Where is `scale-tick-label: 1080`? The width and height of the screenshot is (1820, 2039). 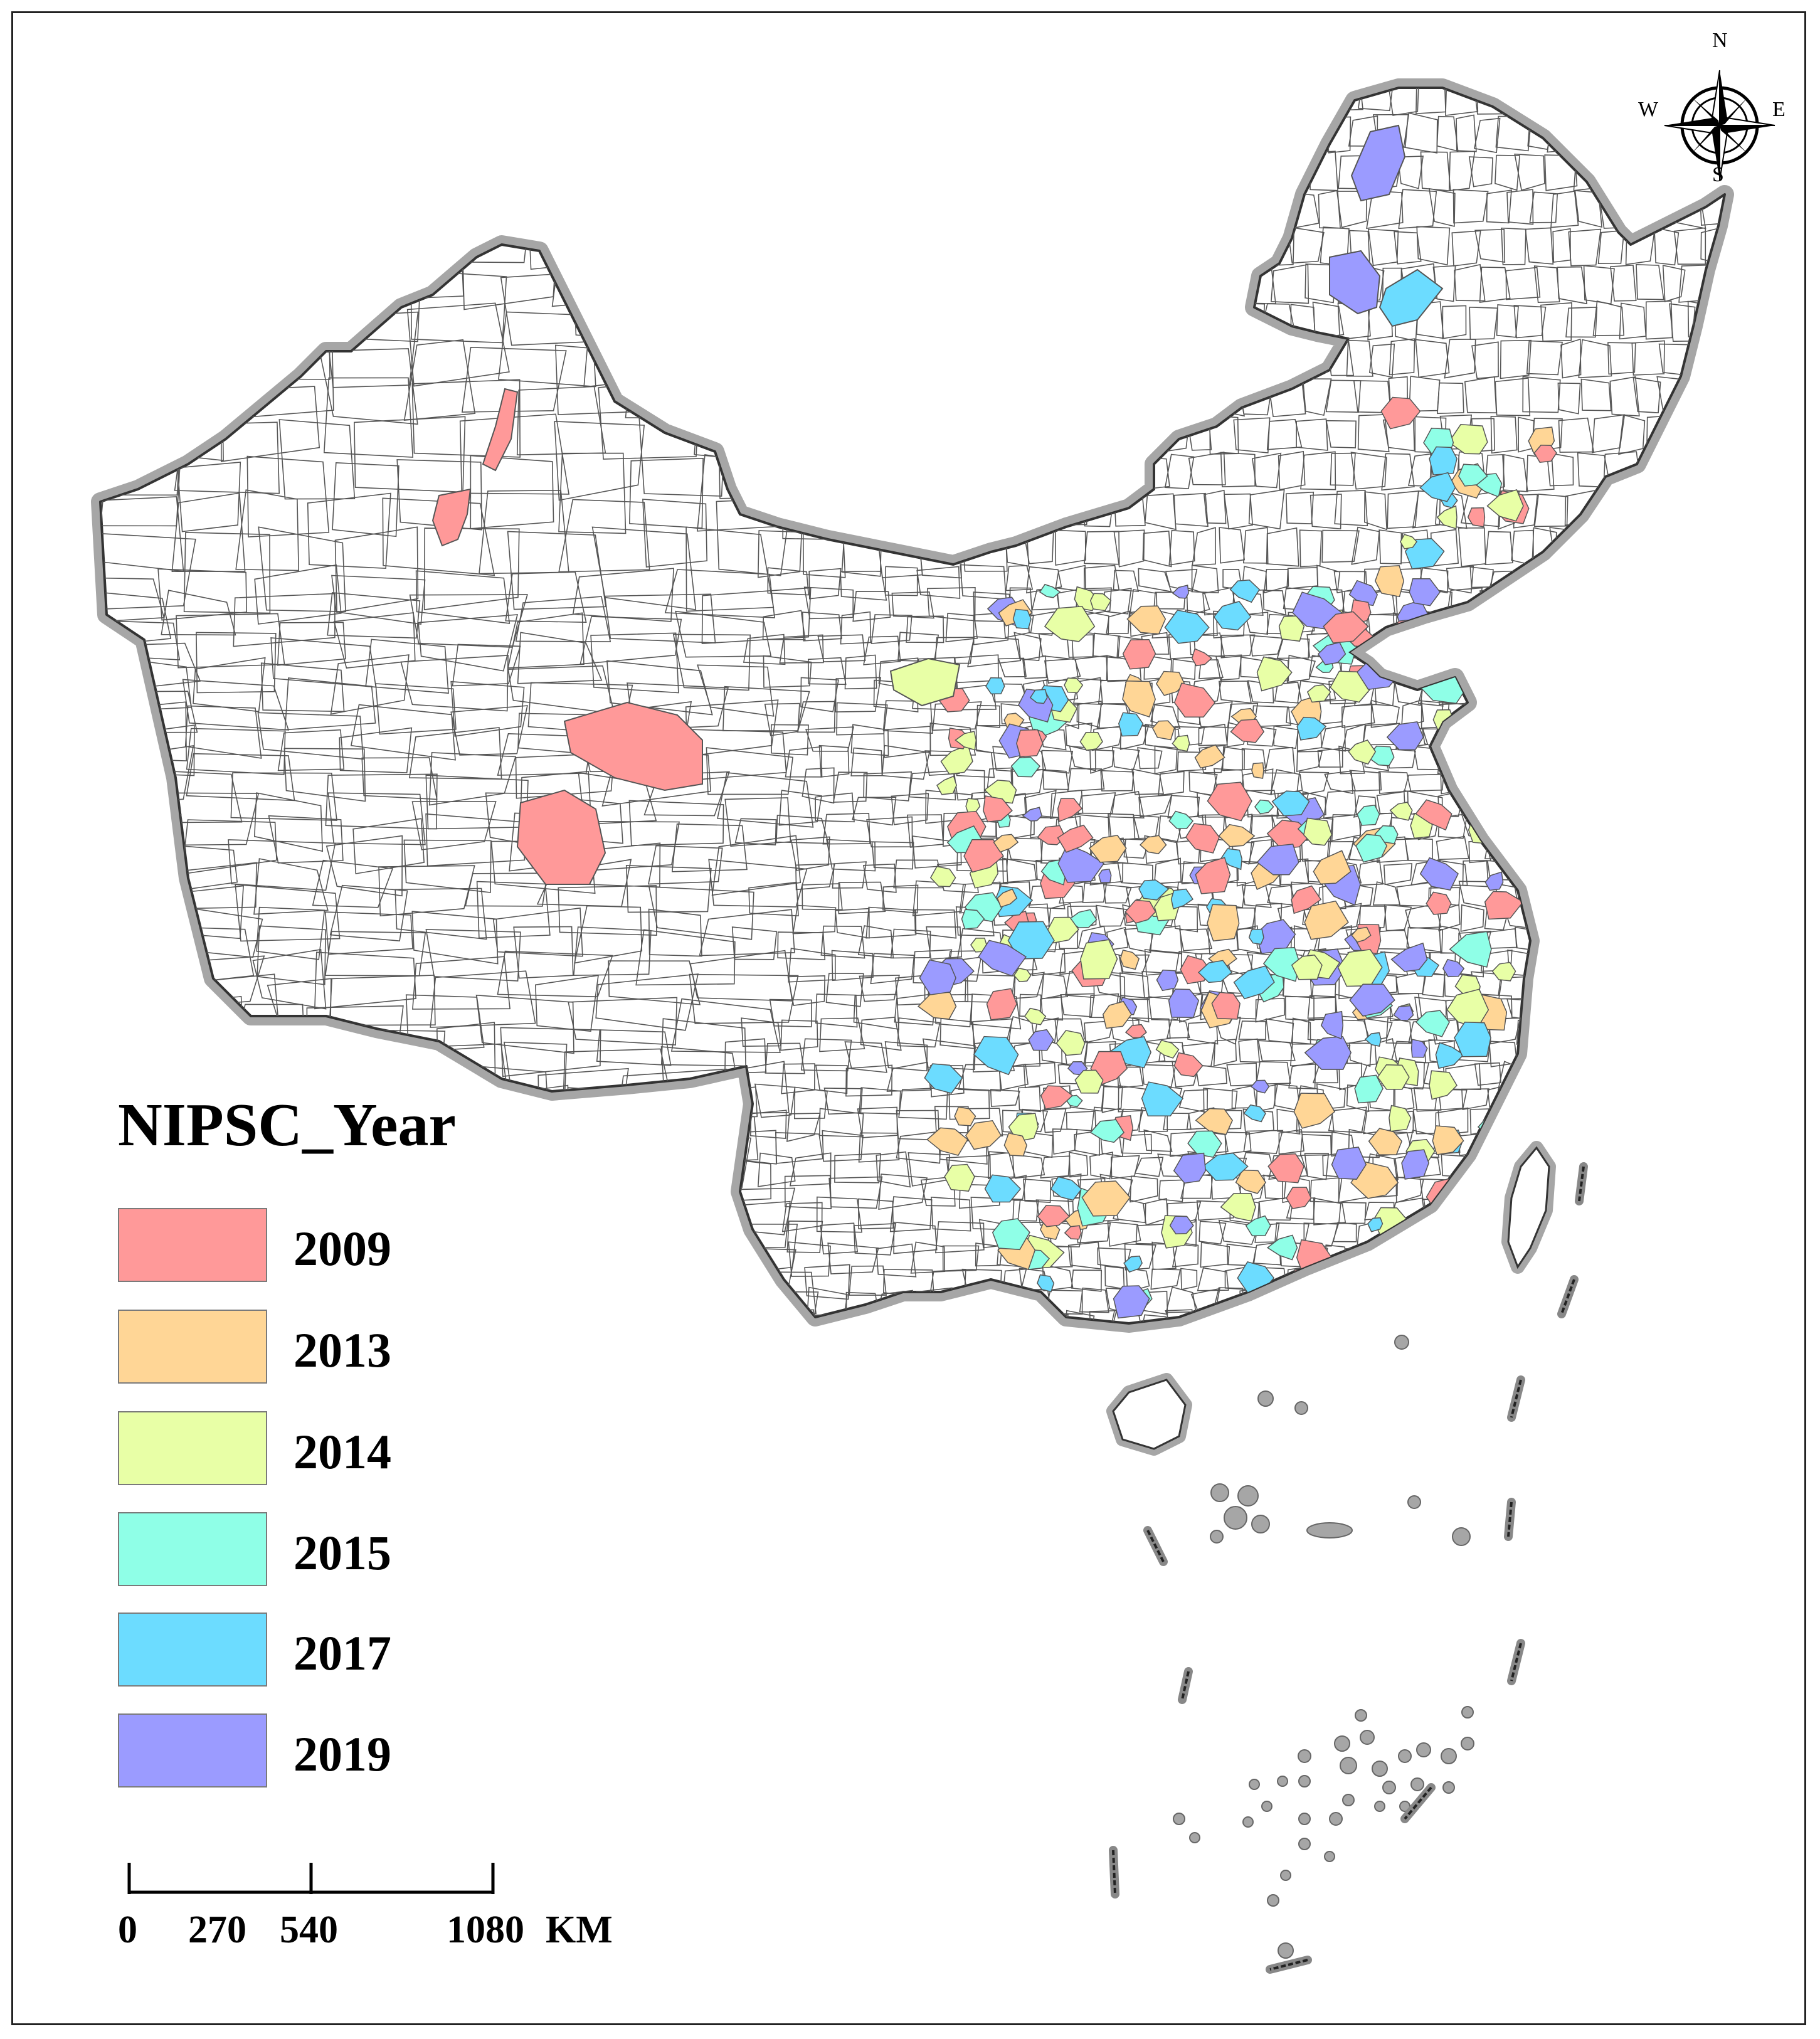 scale-tick-label: 1080 is located at coordinates (485, 1930).